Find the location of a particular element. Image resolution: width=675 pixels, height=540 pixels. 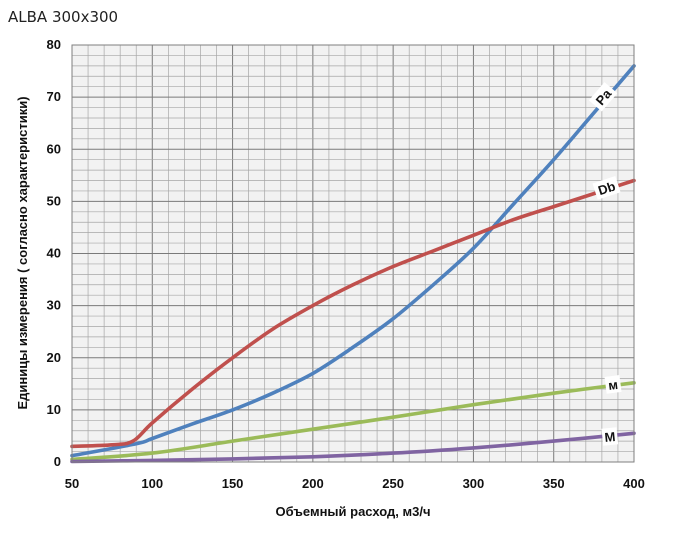

series-label-group-1: Pa is located at coordinates (603, 97).